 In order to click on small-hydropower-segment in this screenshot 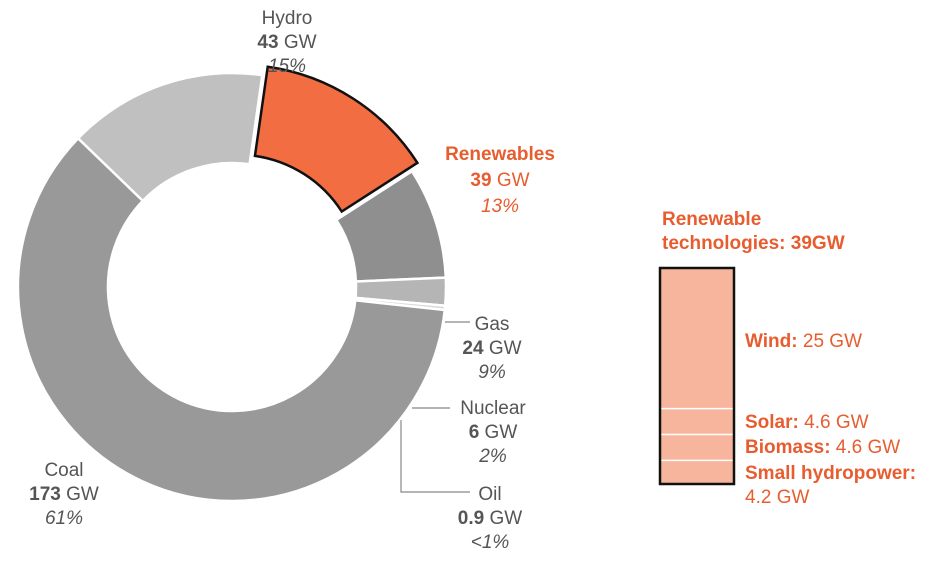, I will do `click(697, 472)`.